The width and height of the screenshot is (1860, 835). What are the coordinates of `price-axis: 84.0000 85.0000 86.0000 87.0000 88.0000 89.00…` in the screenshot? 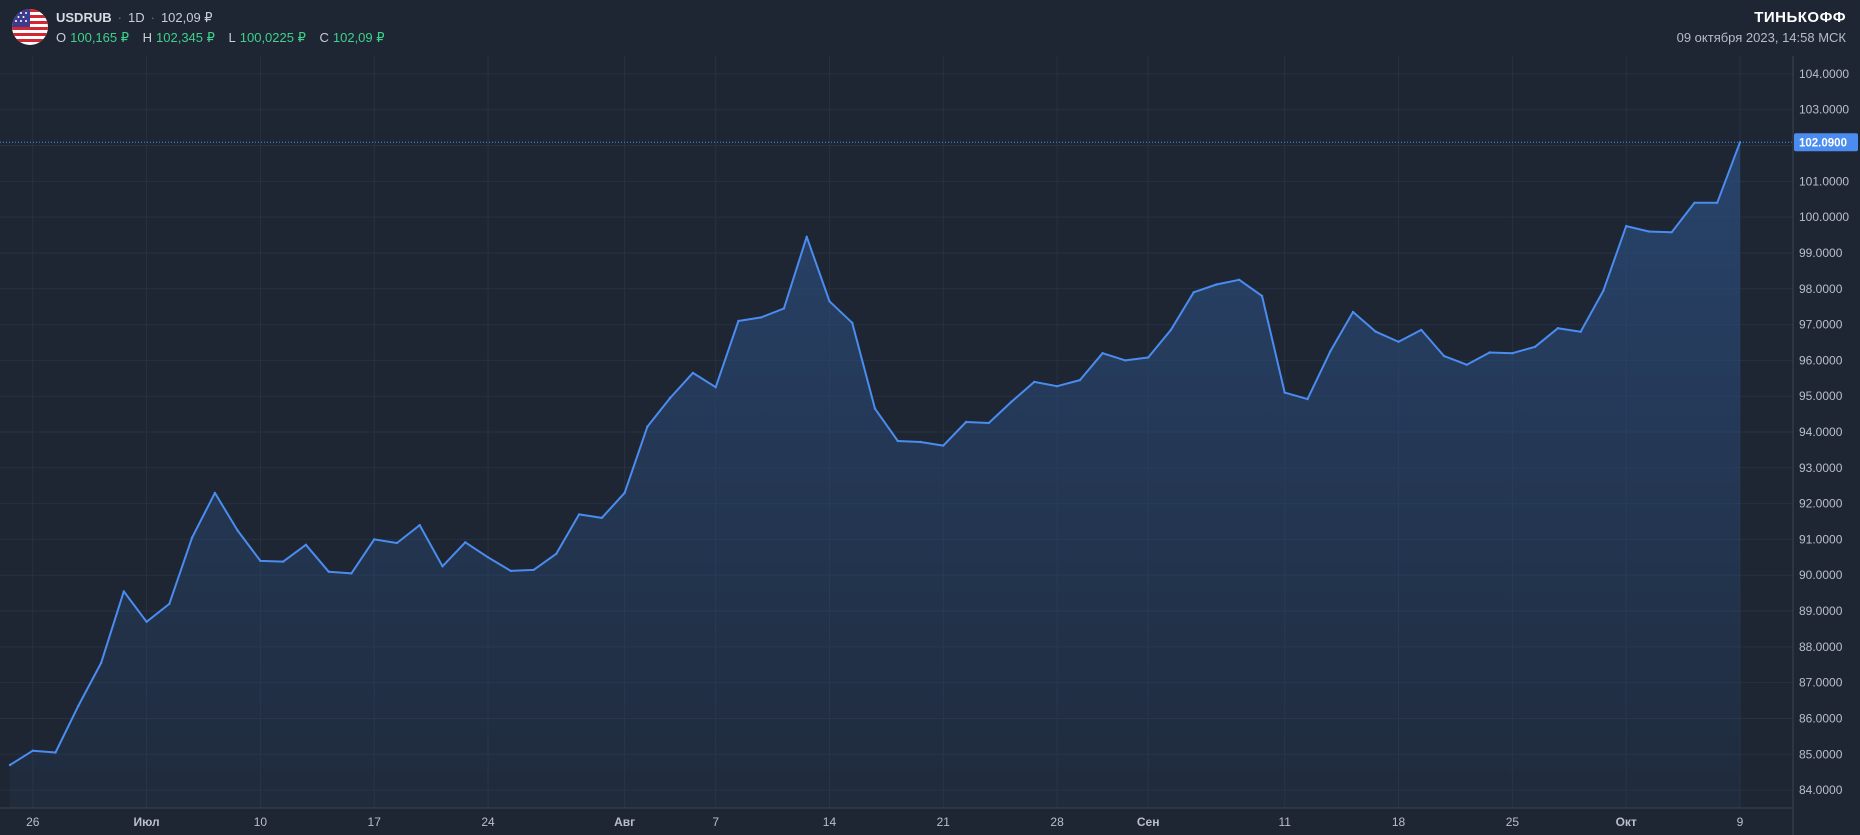 It's located at (1824, 432).